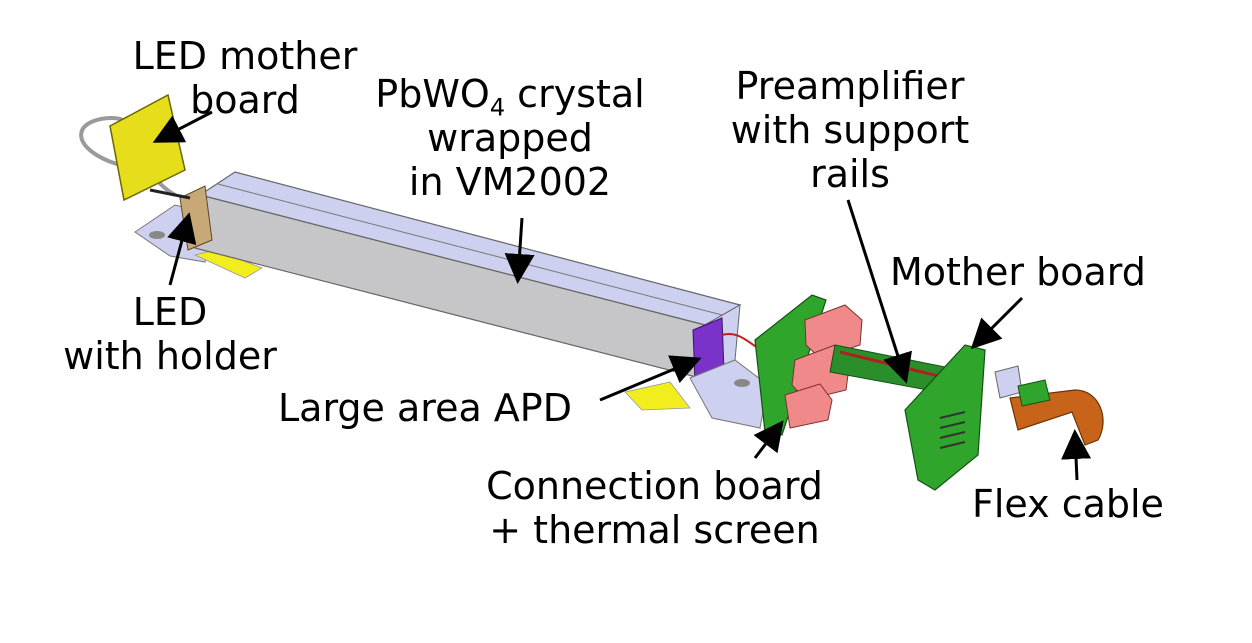  What do you see at coordinates (157, 235) in the screenshot?
I see `mounting-hole` at bounding box center [157, 235].